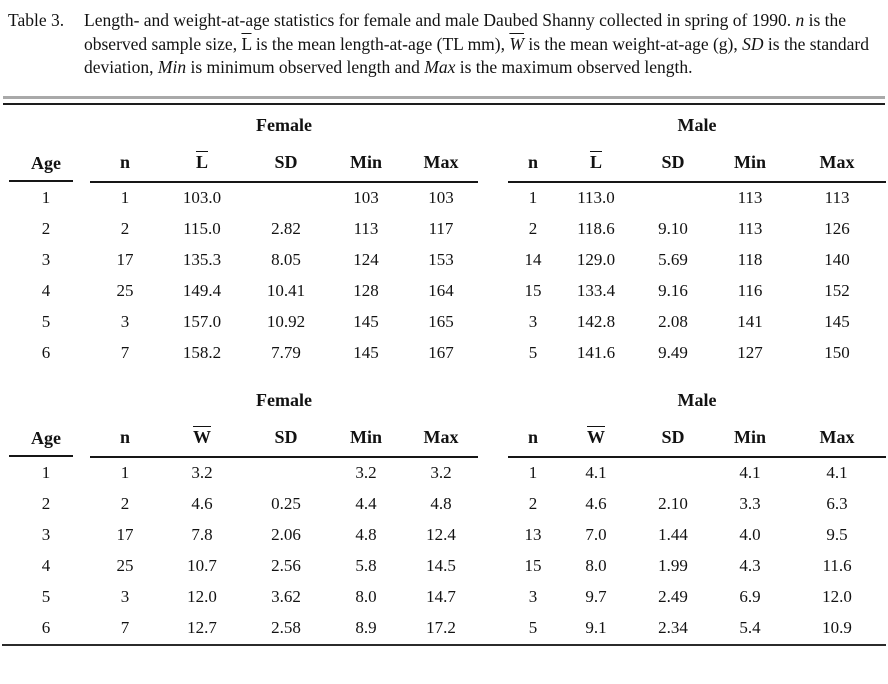  I want to click on table-cell: 126, so click(837, 229).